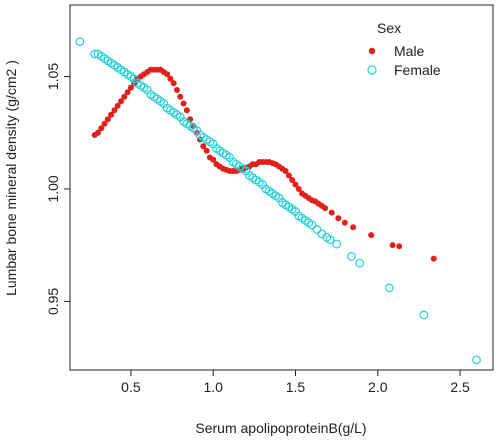 The height and width of the screenshot is (446, 498). I want to click on legend-label-male: Male, so click(409, 51).